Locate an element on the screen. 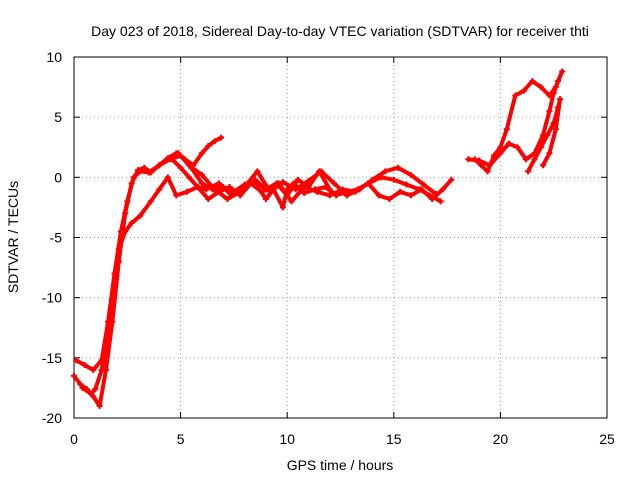  x-tick-label: 10 is located at coordinates (287, 439).